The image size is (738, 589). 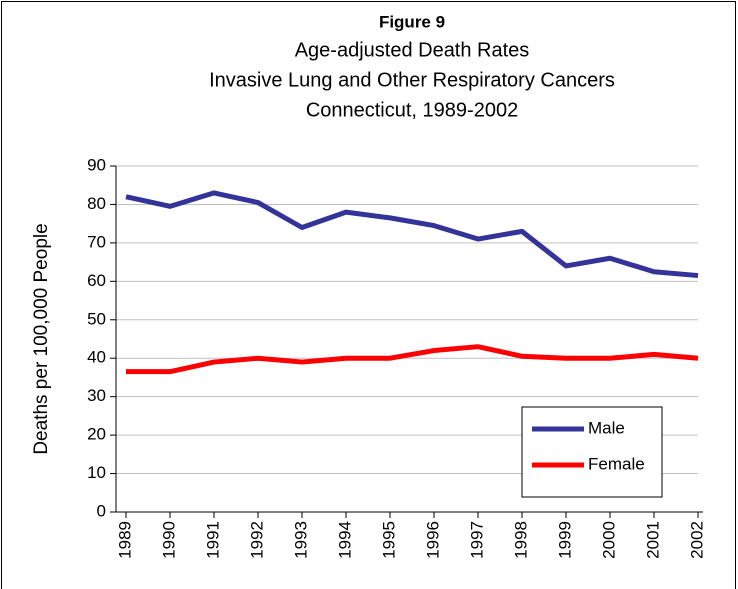 What do you see at coordinates (212, 540) in the screenshot?
I see `x-tick-label: 1991` at bounding box center [212, 540].